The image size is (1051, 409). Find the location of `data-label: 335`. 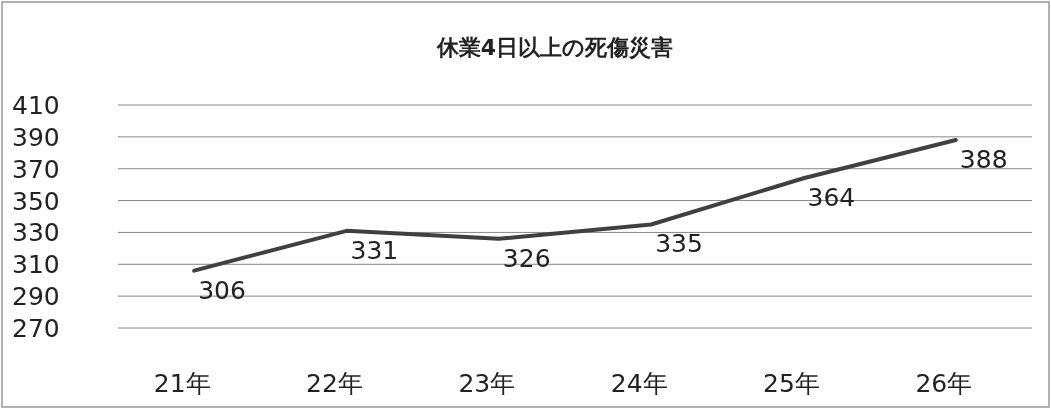

data-label: 335 is located at coordinates (679, 244).